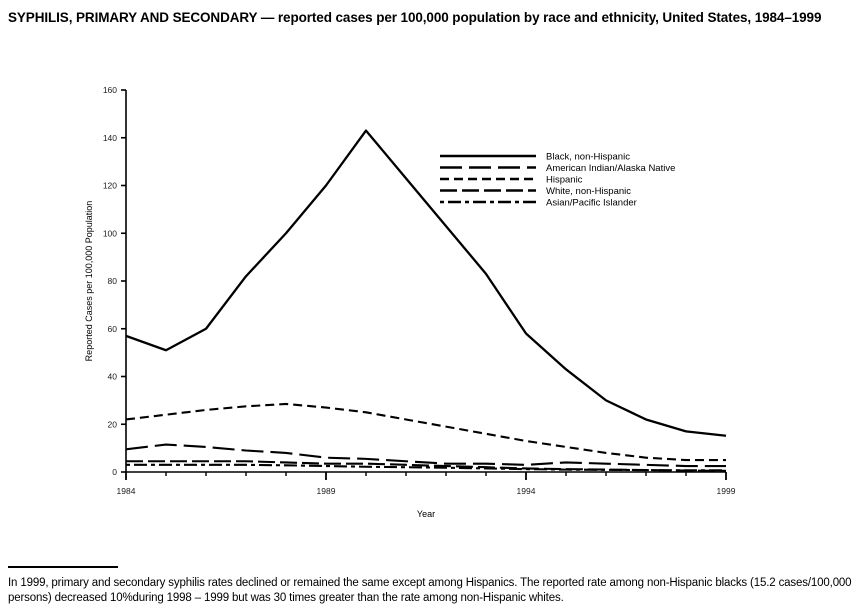  What do you see at coordinates (591, 203) in the screenshot?
I see `legend-label: Asian/Pacific Islander` at bounding box center [591, 203].